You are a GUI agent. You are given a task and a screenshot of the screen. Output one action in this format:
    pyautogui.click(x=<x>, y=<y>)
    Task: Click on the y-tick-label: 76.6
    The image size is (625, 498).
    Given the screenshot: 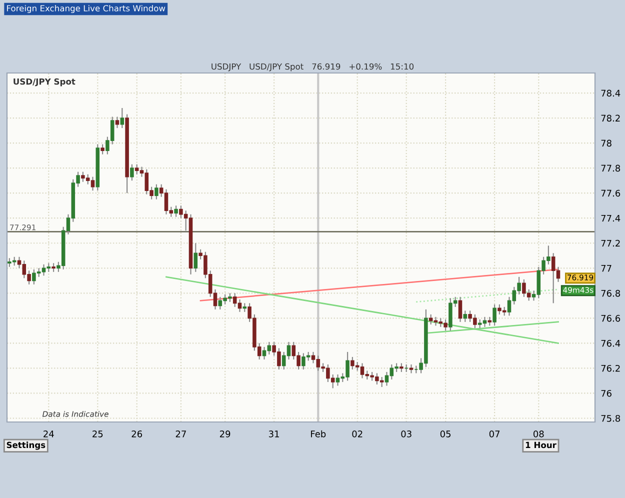 What is the action you would take?
    pyautogui.click(x=610, y=318)
    